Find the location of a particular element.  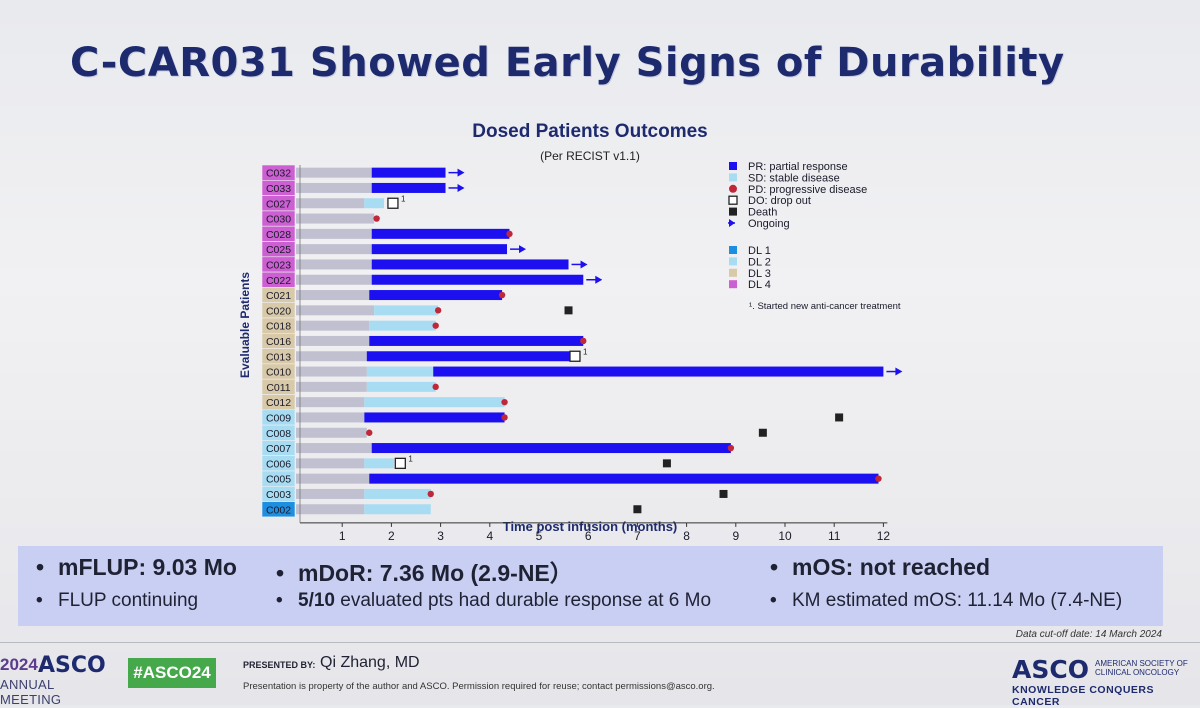

legend-item-ongoing: Ongoing is located at coordinates (759, 224).